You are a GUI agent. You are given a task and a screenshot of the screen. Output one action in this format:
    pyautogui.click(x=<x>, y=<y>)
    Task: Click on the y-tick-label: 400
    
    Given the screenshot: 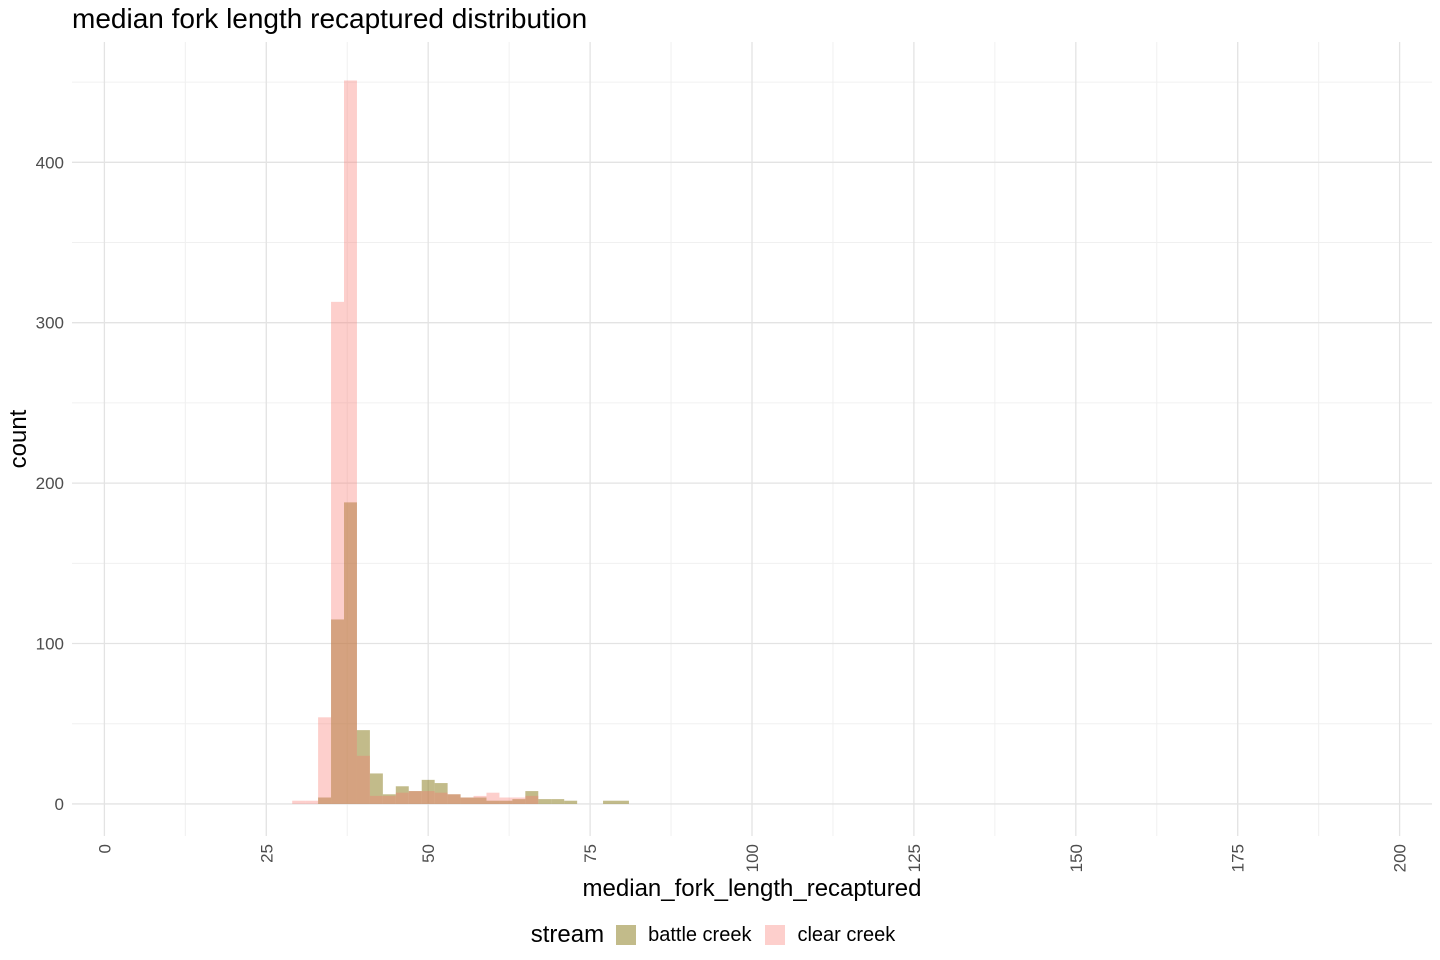 What is the action you would take?
    pyautogui.click(x=50, y=162)
    